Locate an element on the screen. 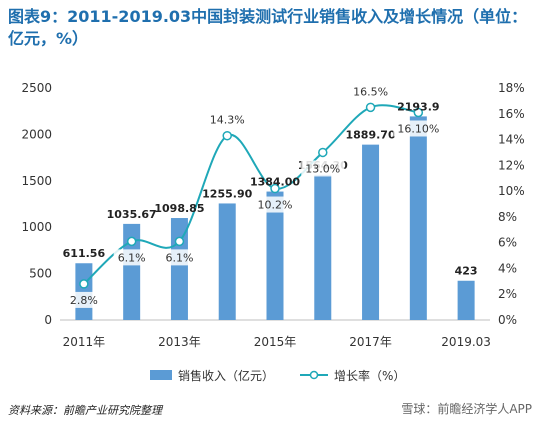 This screenshot has height=429, width=538. y-right-tick-label: 2% is located at coordinates (507, 294).